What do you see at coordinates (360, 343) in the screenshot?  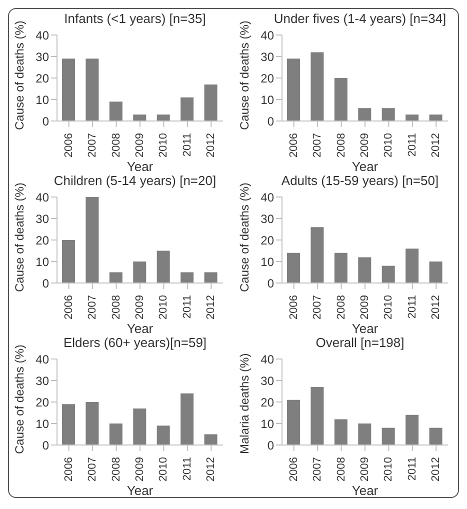 I see `chart-title: Overall [n=198]` at bounding box center [360, 343].